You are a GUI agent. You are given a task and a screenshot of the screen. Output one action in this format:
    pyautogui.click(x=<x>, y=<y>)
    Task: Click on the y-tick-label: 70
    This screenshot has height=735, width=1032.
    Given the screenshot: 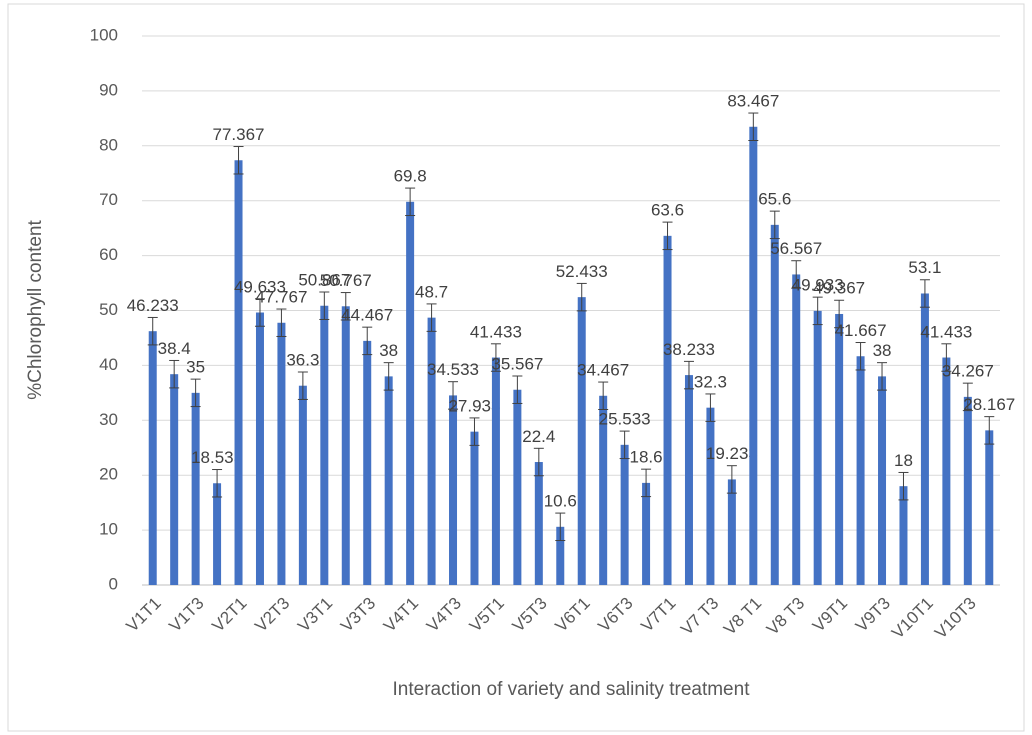 What is the action you would take?
    pyautogui.click(x=108, y=199)
    